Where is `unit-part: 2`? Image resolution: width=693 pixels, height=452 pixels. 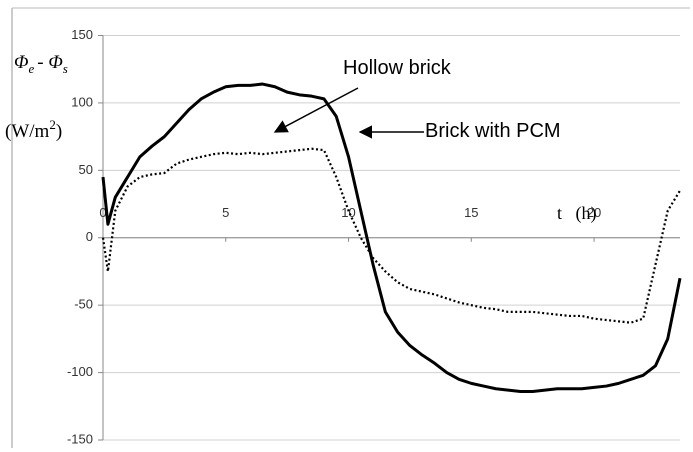 unit-part: 2 is located at coordinates (52, 124).